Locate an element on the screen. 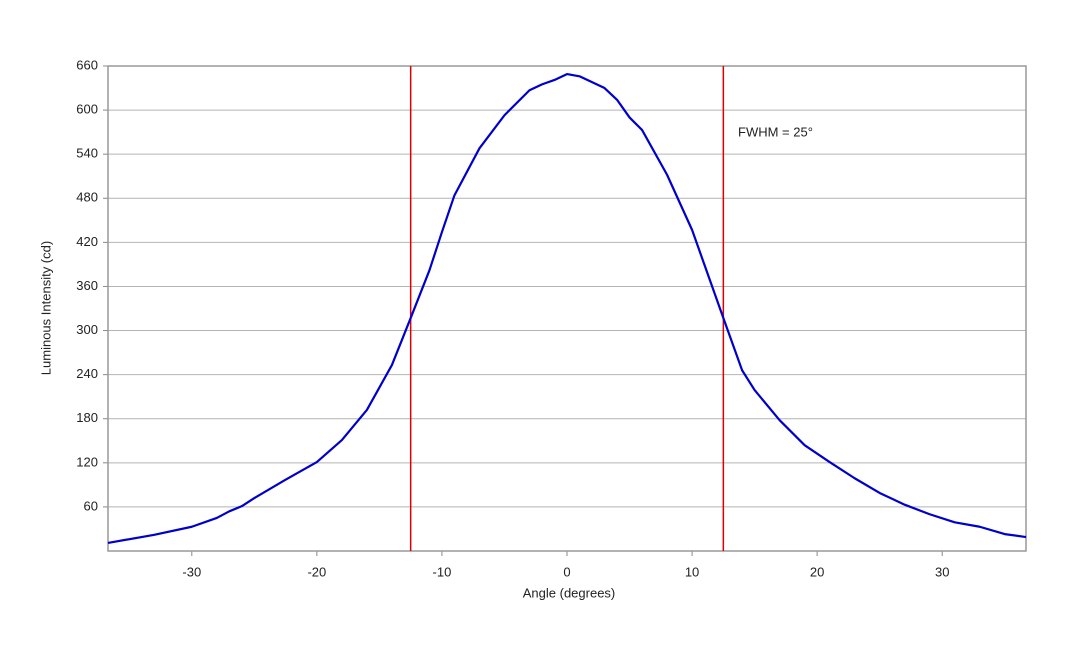 The height and width of the screenshot is (653, 1080). y-tick-label: 180 is located at coordinates (87, 417).